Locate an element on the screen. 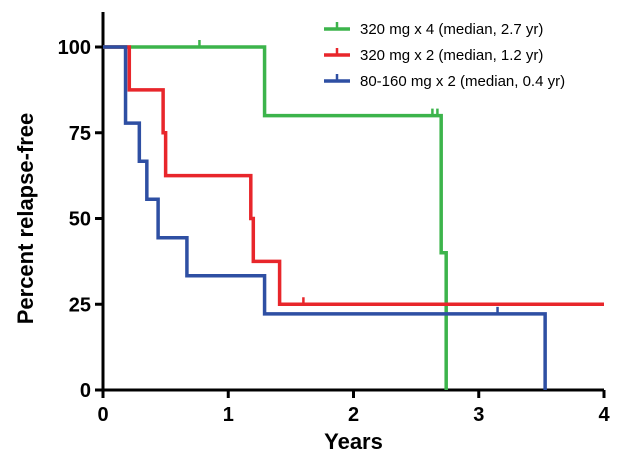  y-tick-label: 25 is located at coordinates (80, 305).